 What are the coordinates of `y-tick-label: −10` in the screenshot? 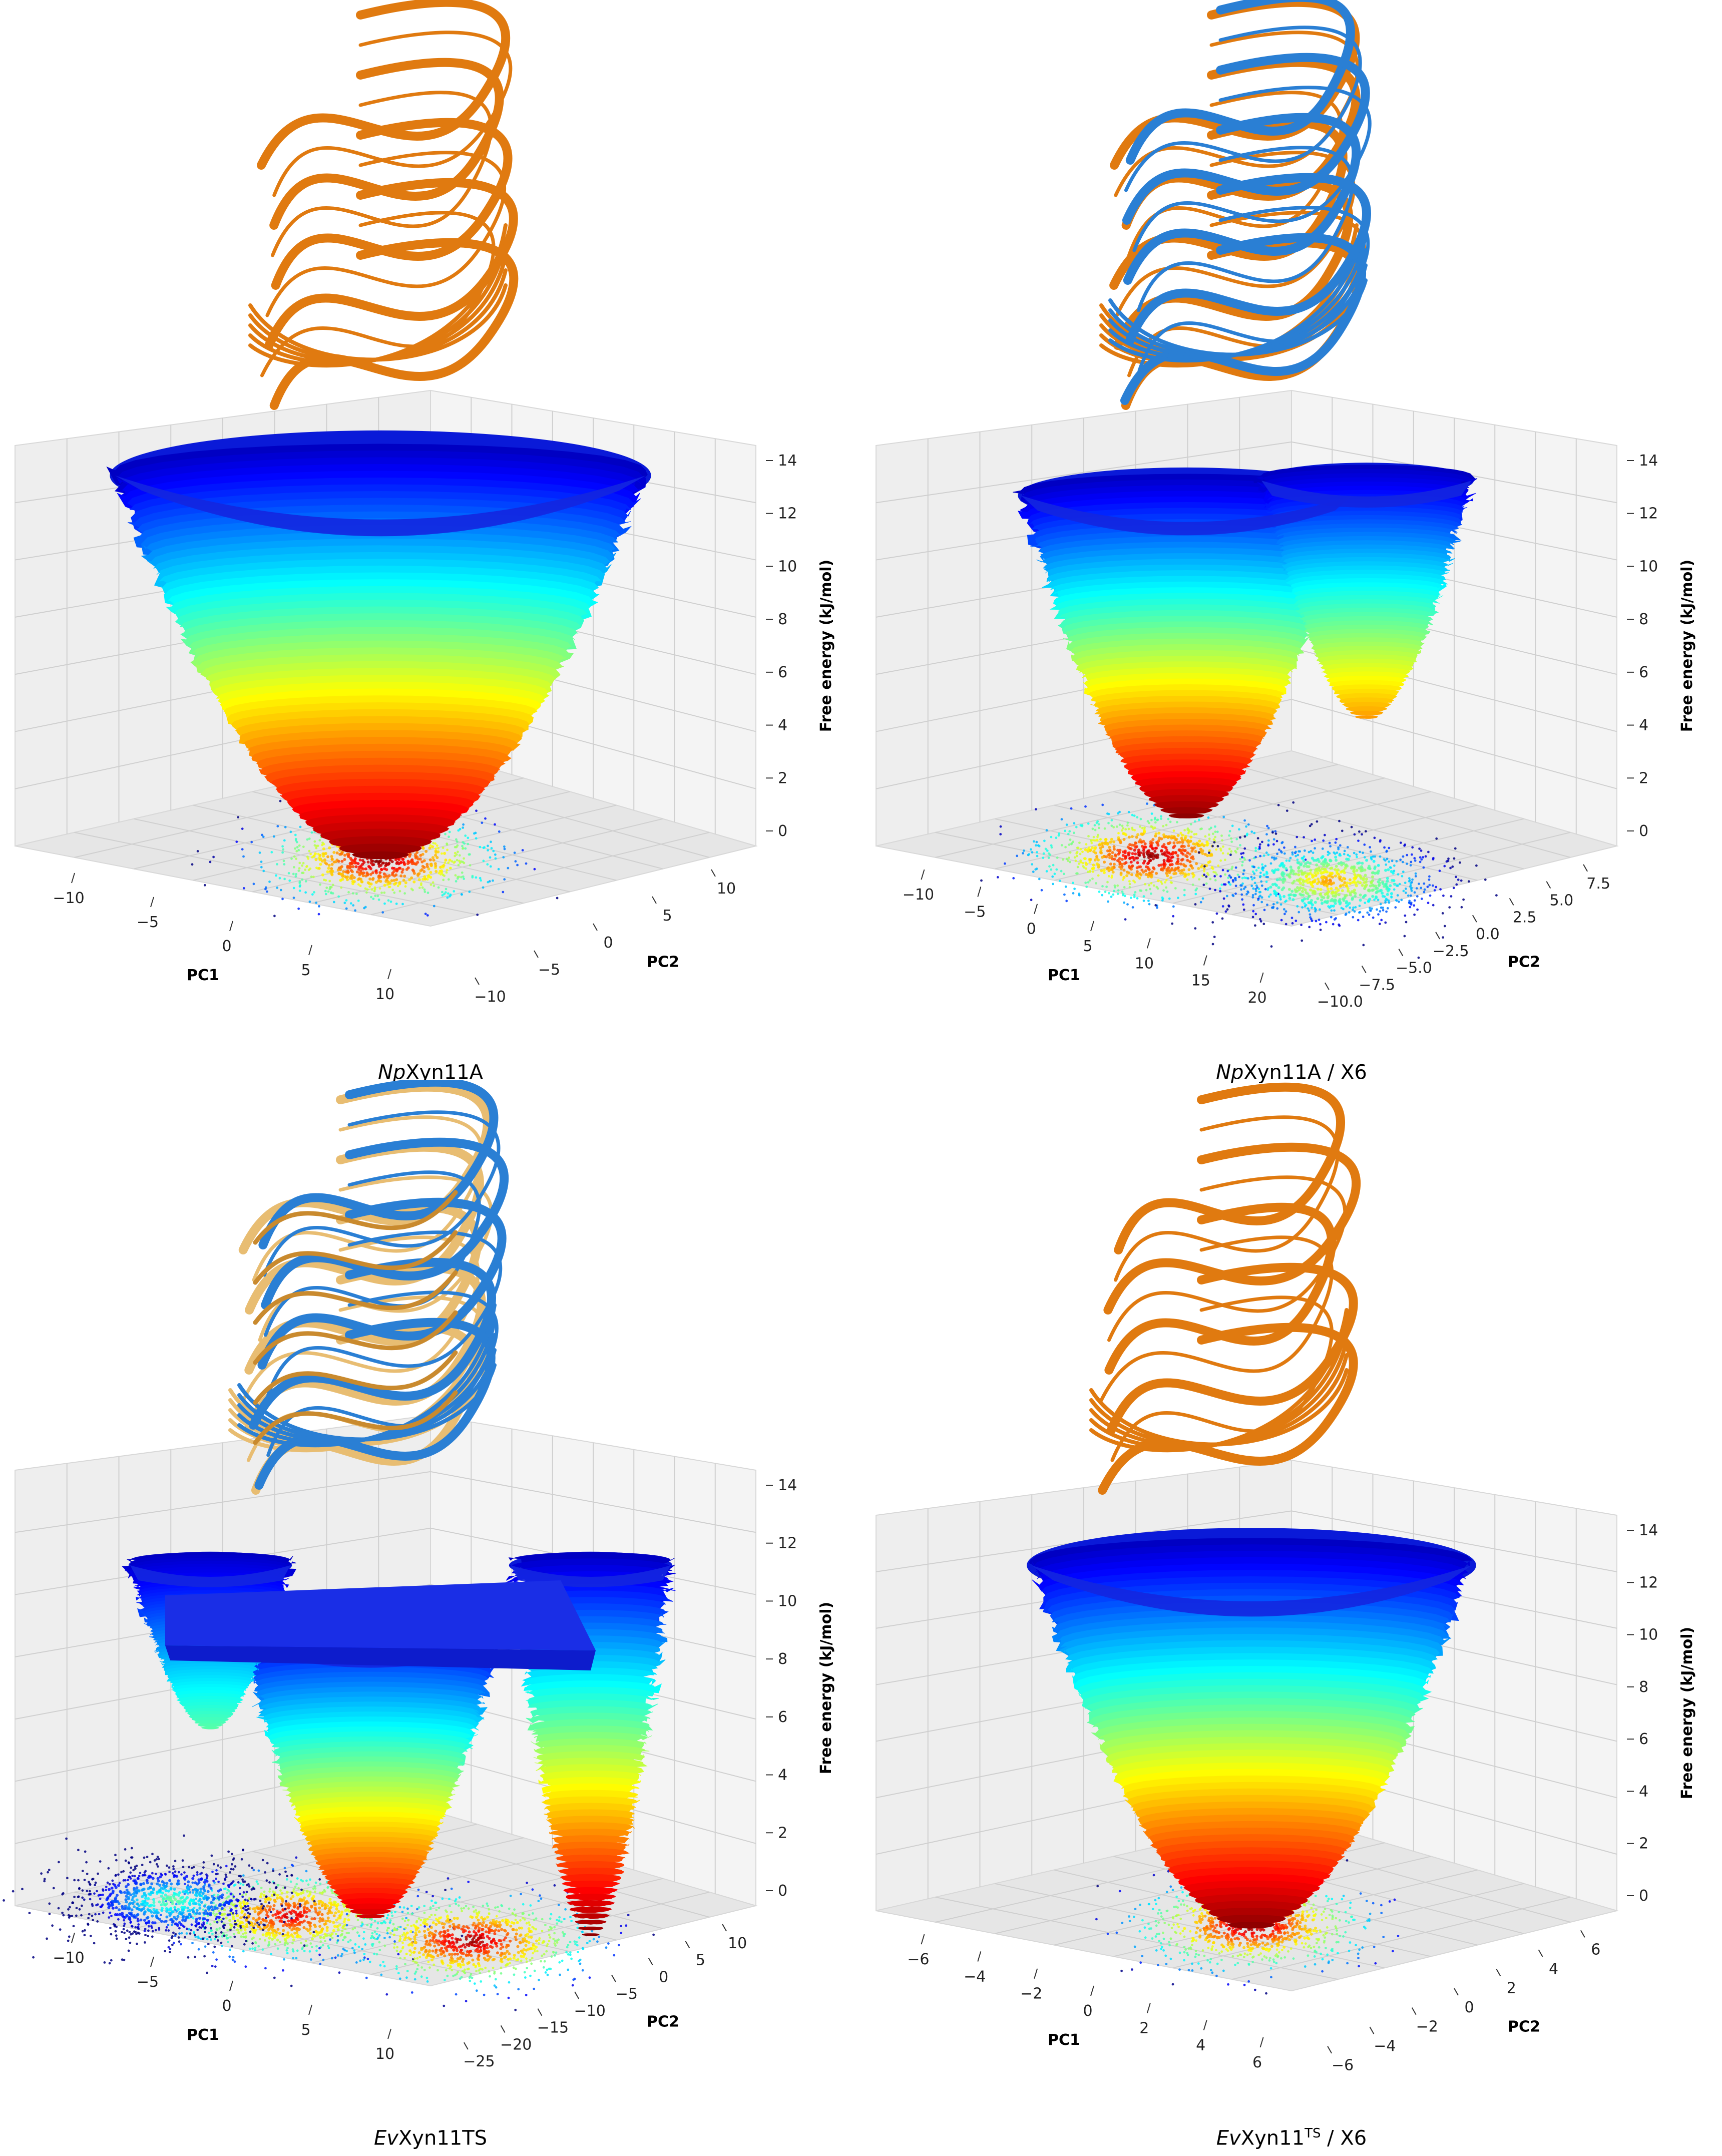 It's located at (490, 997).